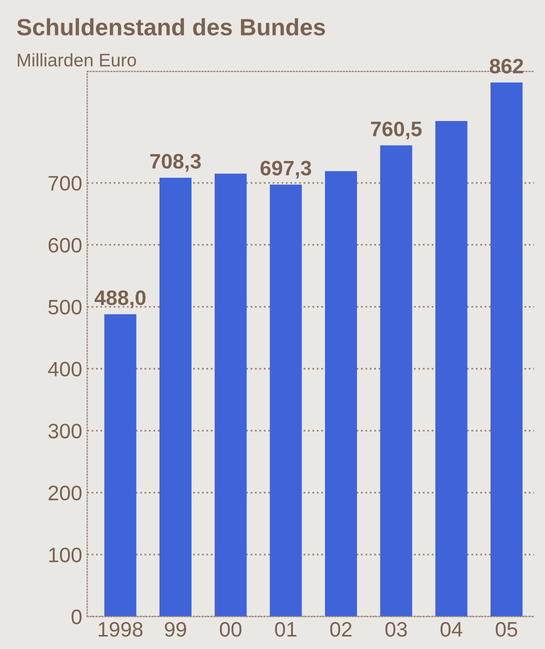 This screenshot has width=545, height=649. Describe the element at coordinates (451, 629) in the screenshot. I see `x-tick-label: 04` at that location.